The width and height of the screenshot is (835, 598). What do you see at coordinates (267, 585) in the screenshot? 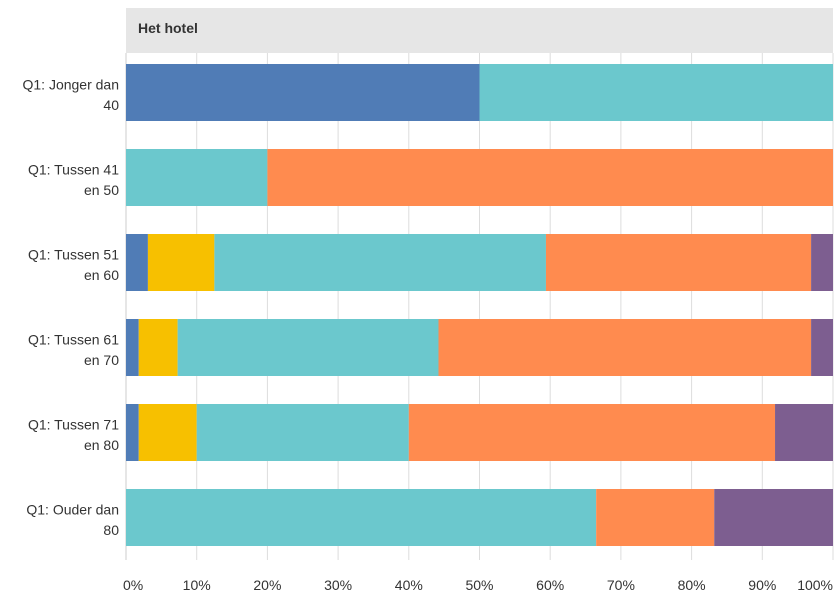
I see `x-tick-label: 20%` at bounding box center [267, 585].